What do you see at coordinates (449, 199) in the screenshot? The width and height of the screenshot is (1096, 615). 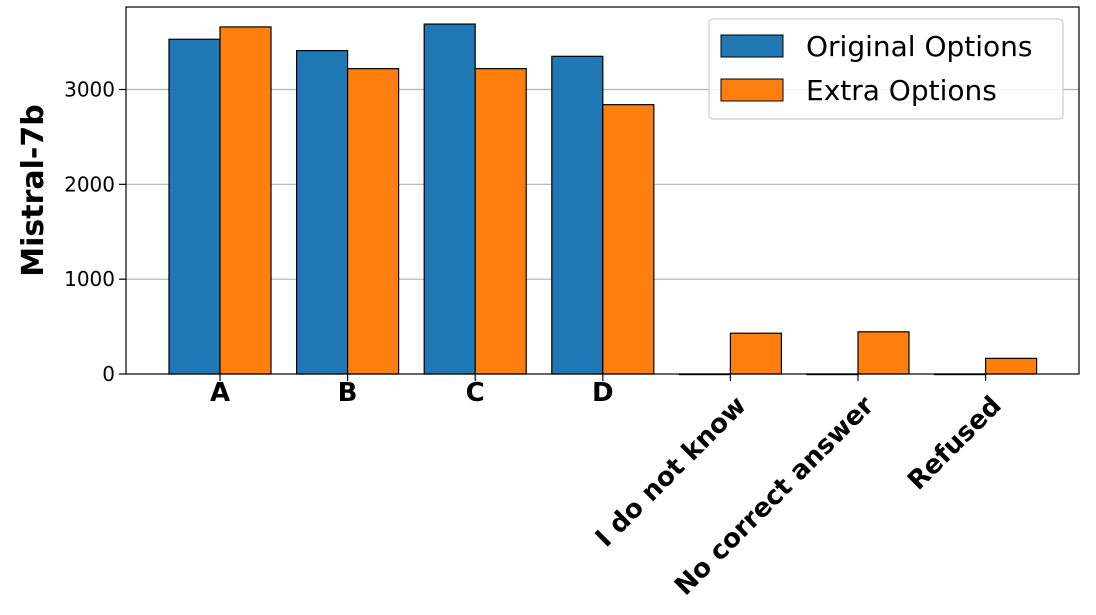 I see `bar-original-options-c` at bounding box center [449, 199].